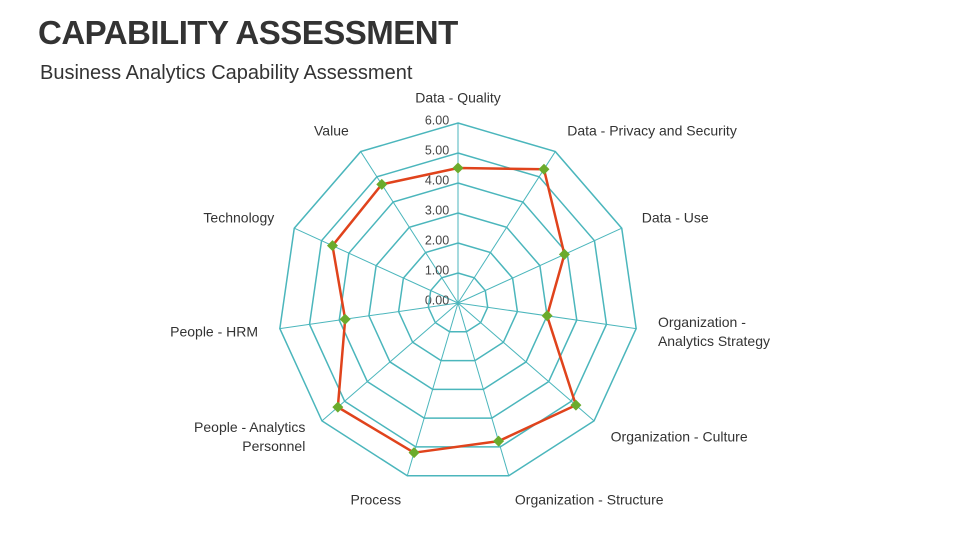  I want to click on category-label: People - HRM, so click(214, 331).